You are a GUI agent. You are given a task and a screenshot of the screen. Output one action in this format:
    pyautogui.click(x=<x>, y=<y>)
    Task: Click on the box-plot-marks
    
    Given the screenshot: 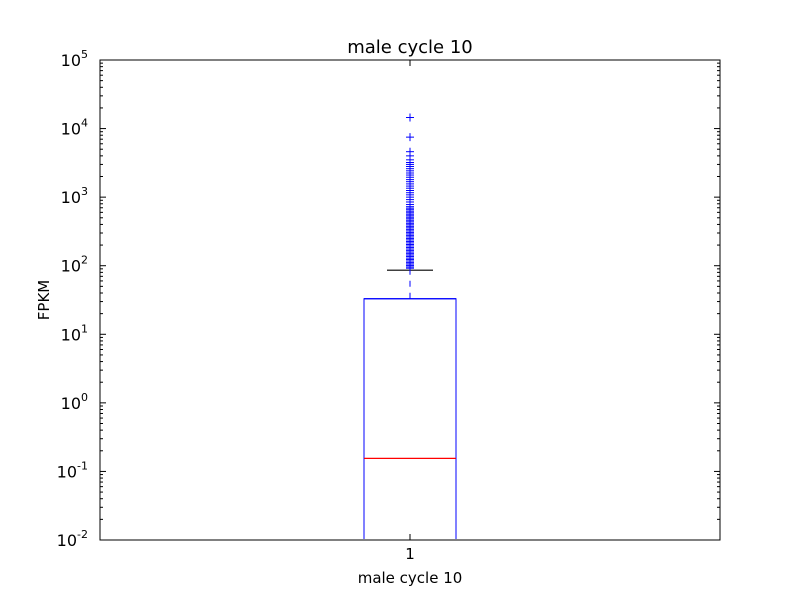 What is the action you would take?
    pyautogui.click(x=410, y=326)
    